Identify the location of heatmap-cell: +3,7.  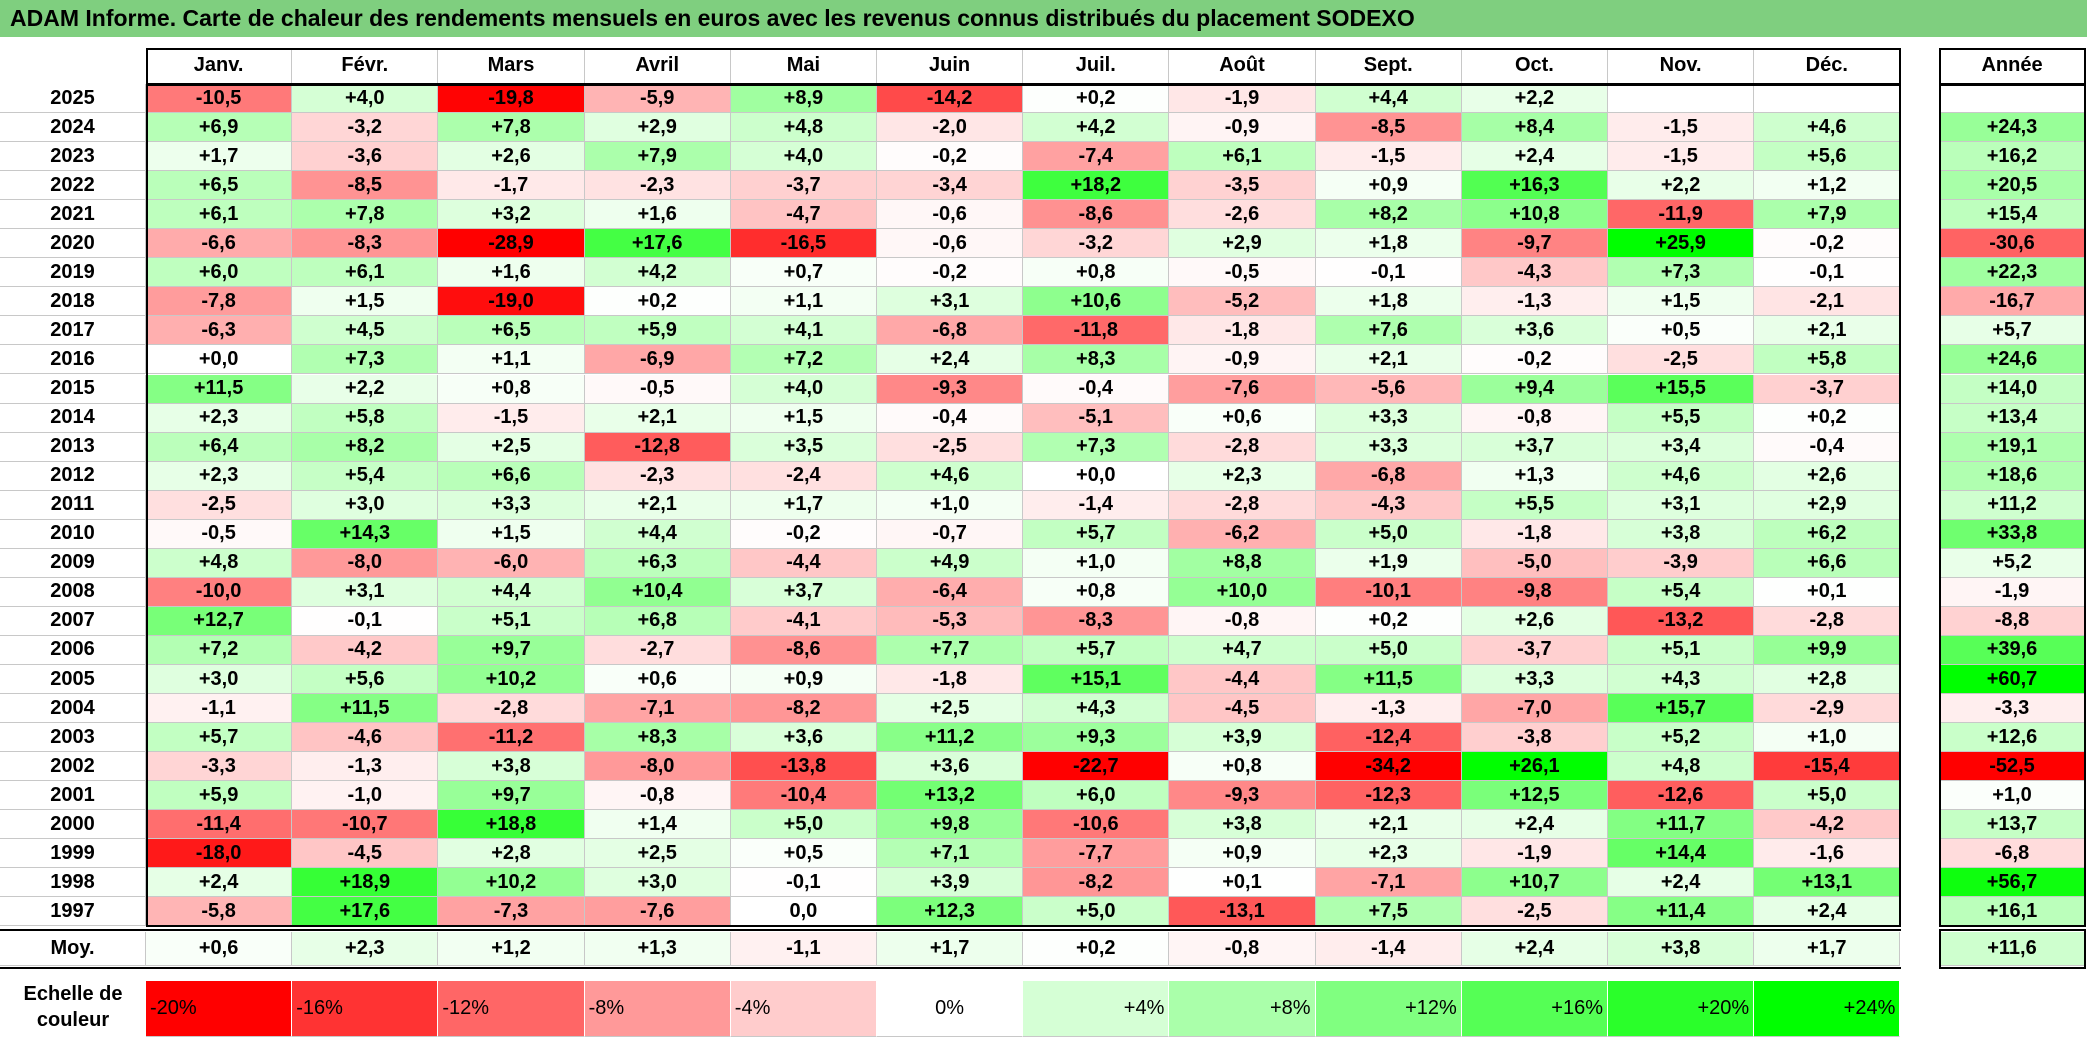
(803, 592).